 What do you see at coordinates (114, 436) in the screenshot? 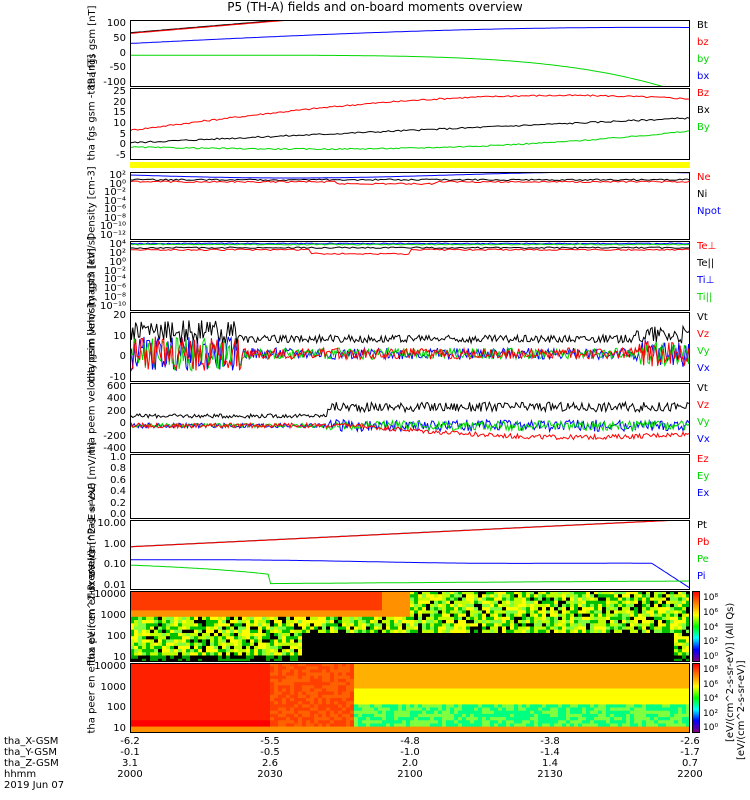
I see `y-tick-label: -200` at bounding box center [114, 436].